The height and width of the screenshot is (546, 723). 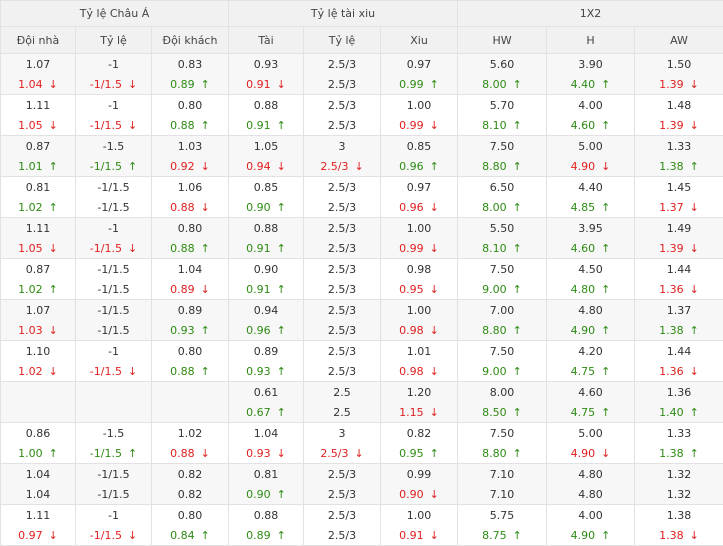 I want to click on odds-cell-handicap: -1-1/1.5, so click(x=114, y=361).